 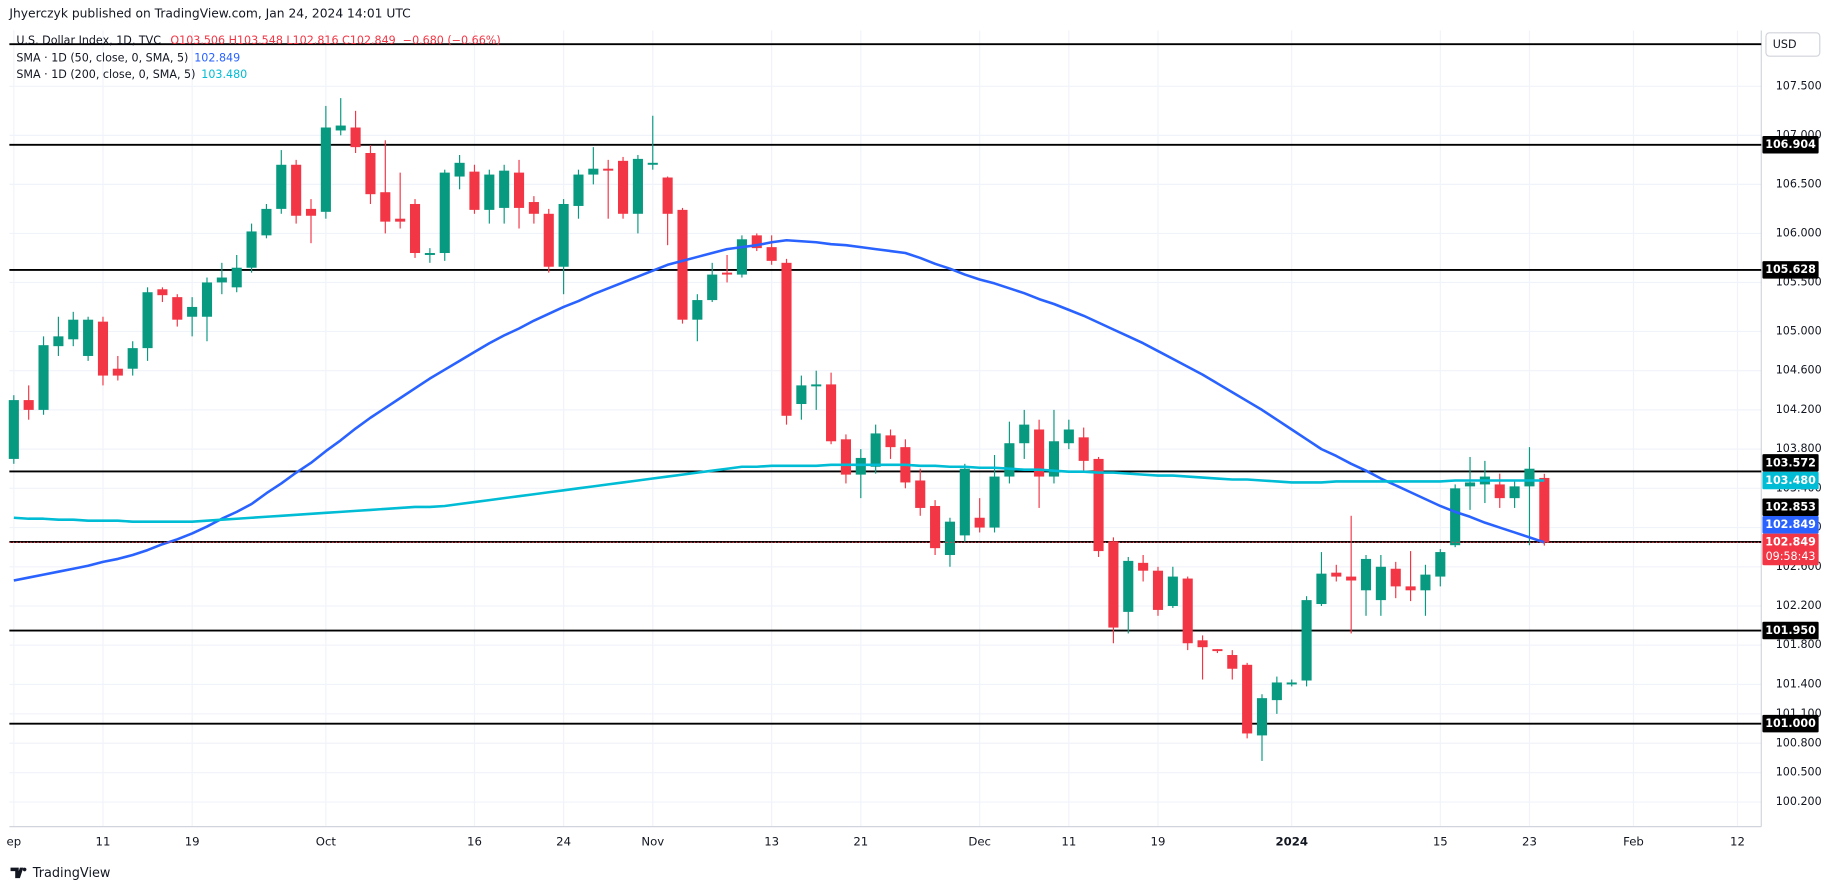 What do you see at coordinates (1799, 370) in the screenshot?
I see `y-tick-label: 104.600` at bounding box center [1799, 370].